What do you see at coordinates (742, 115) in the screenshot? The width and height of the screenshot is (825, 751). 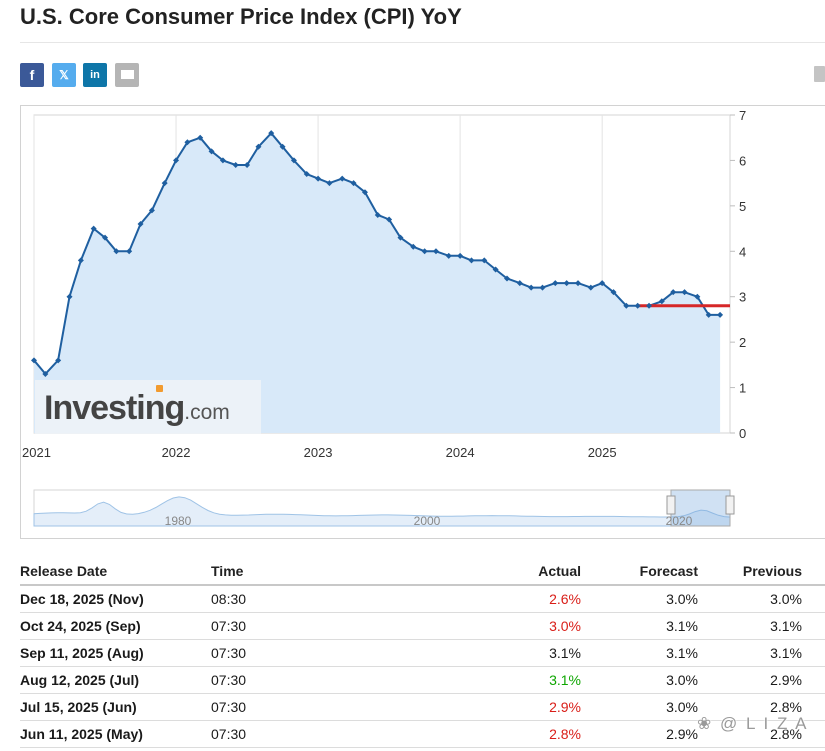 I see `y-tick-label: 7` at bounding box center [742, 115].